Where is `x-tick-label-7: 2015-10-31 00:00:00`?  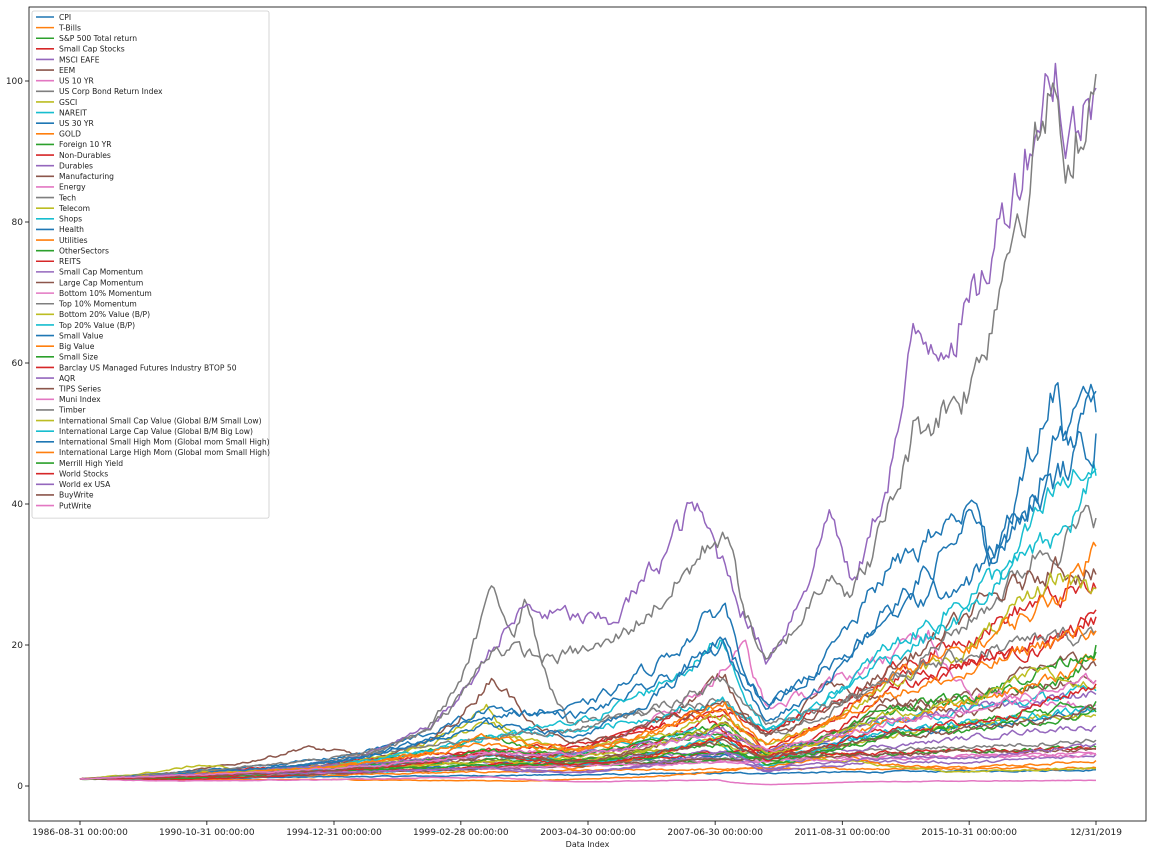
x-tick-label-7: 2015-10-31 00:00:00 is located at coordinates (969, 833).